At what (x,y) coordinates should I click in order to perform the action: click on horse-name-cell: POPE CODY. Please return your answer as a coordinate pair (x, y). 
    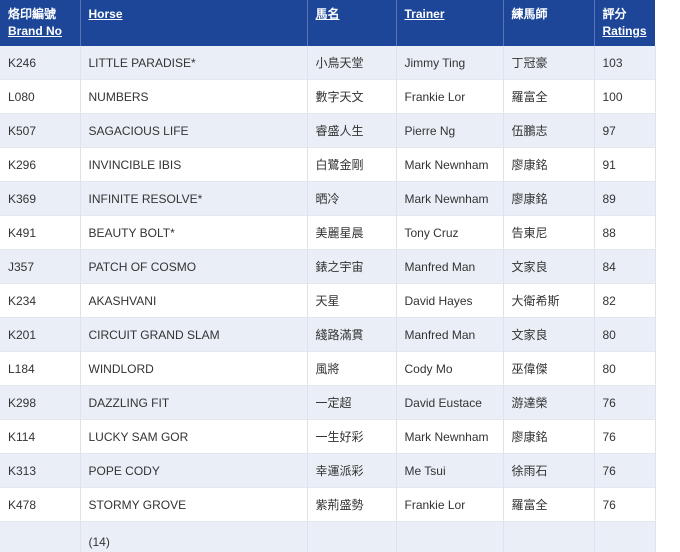
    Looking at the image, I should click on (194, 470).